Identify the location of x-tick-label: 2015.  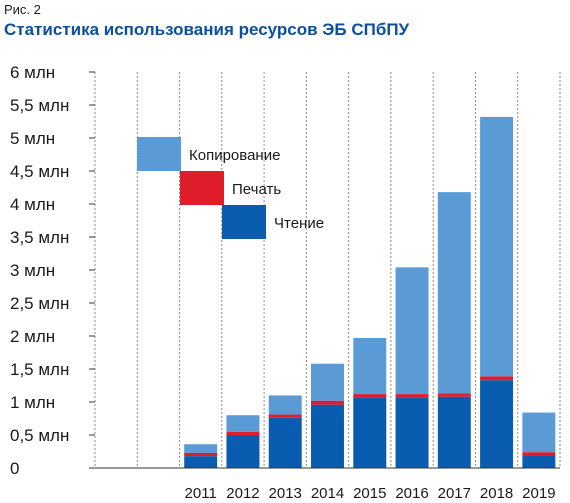
(369, 493).